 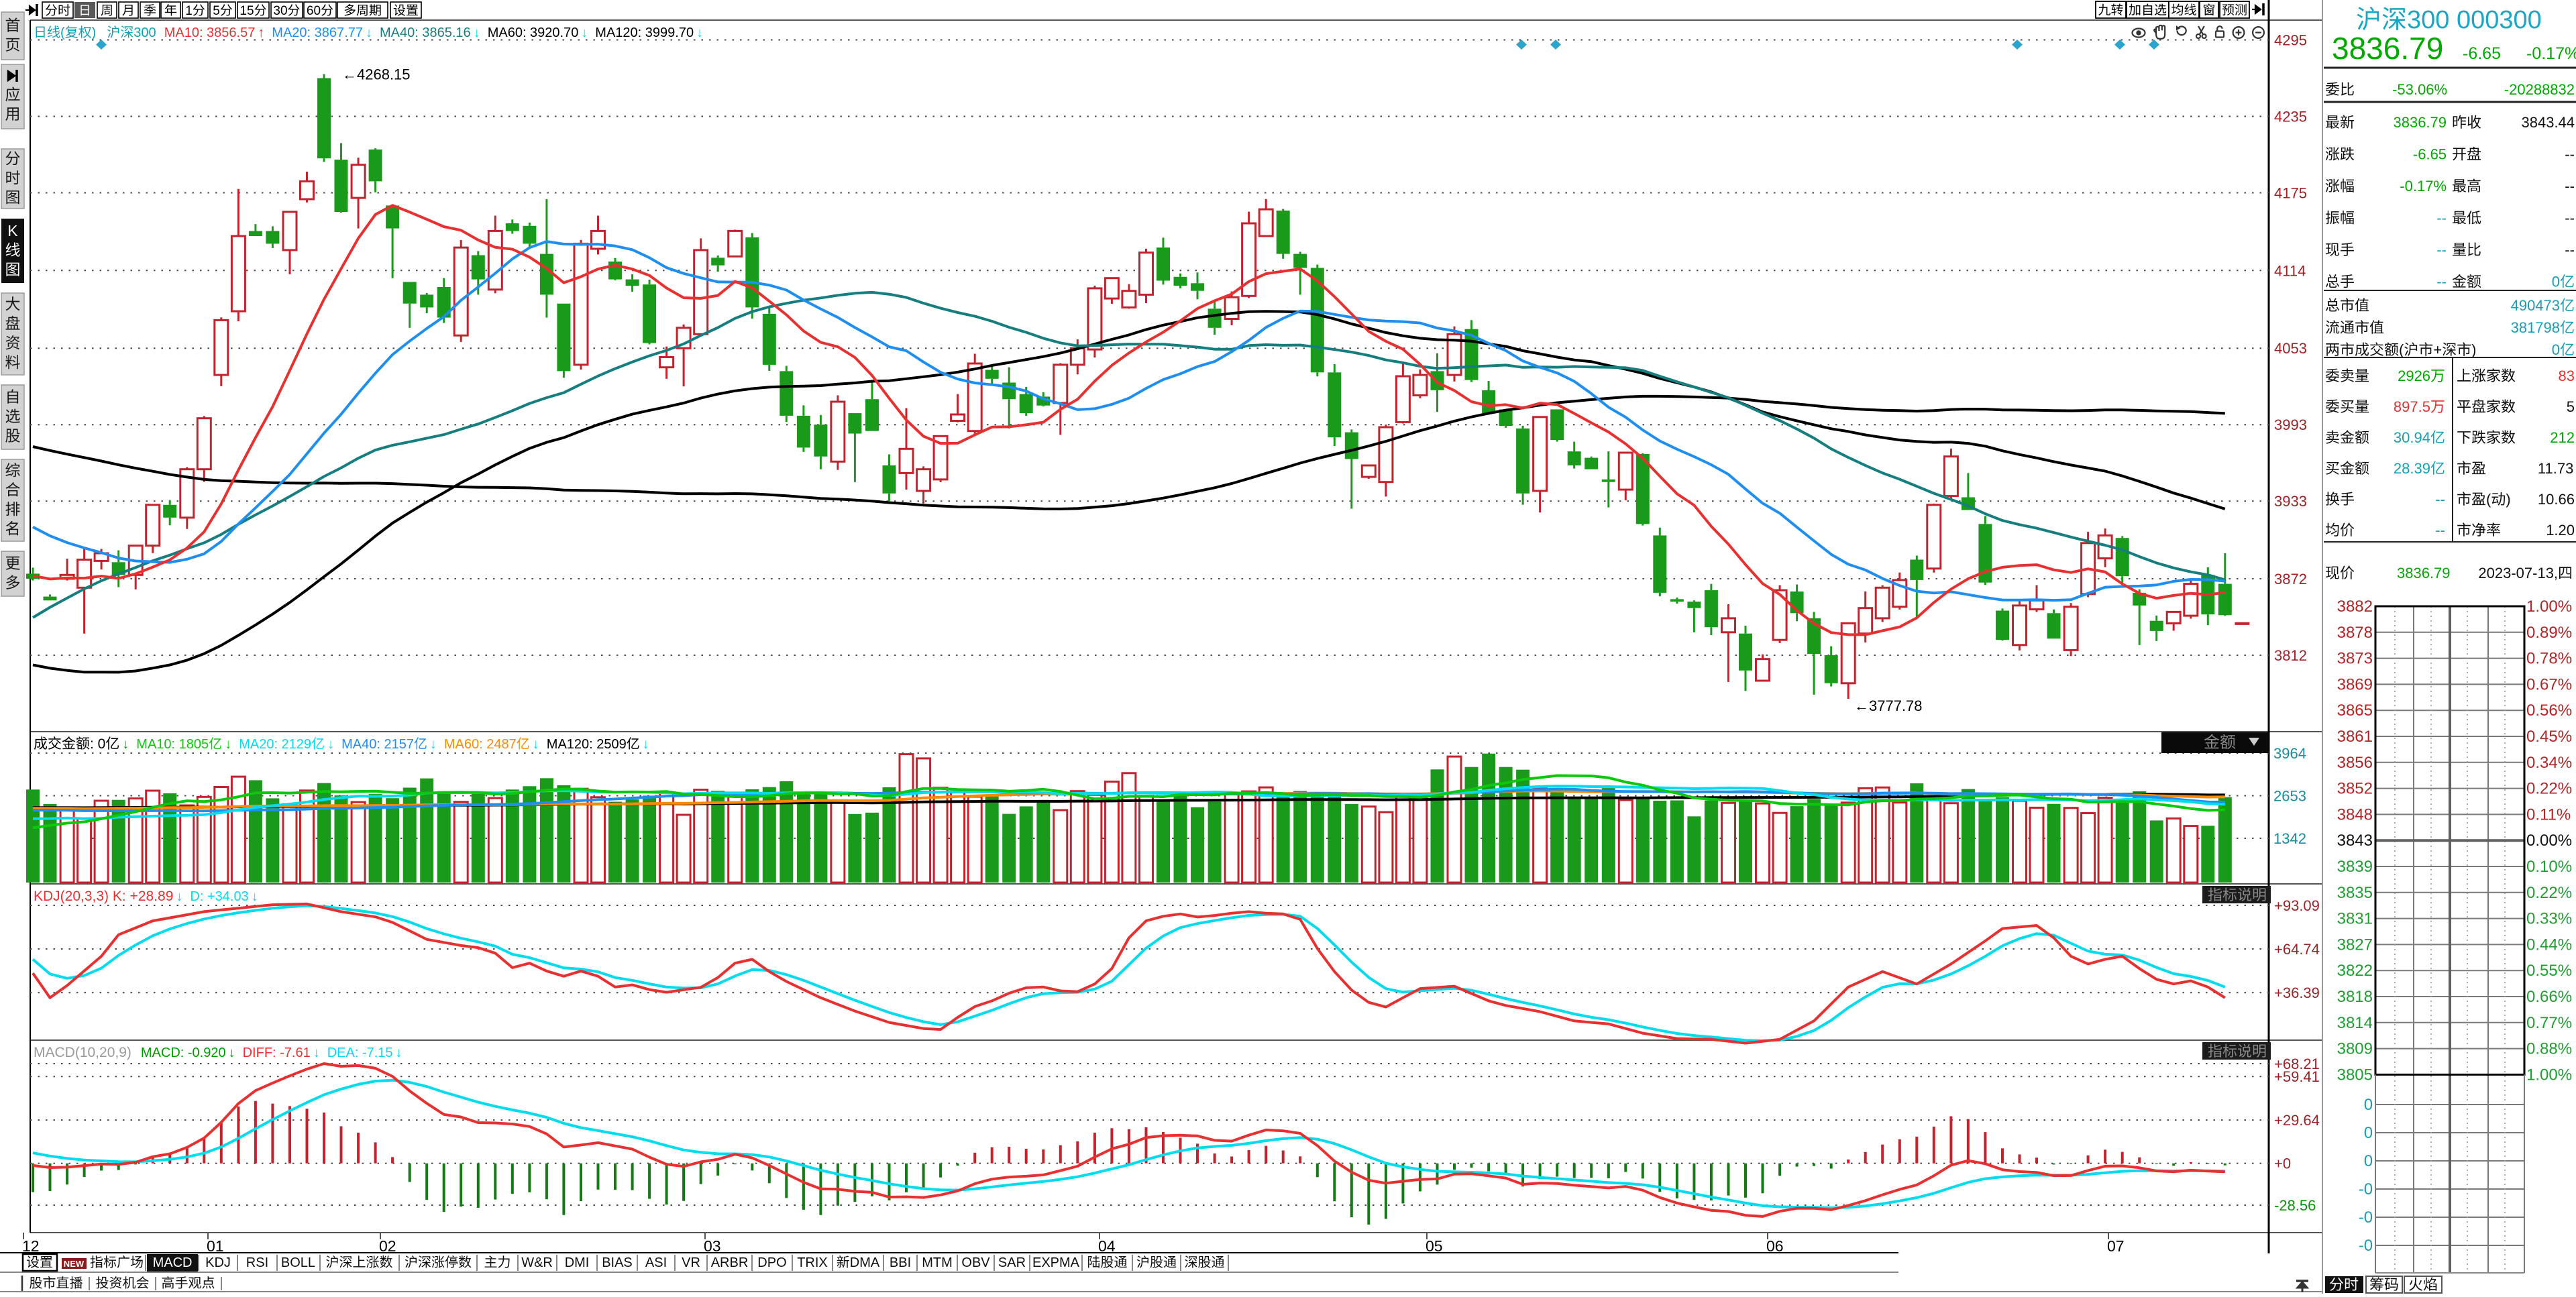 I want to click on svg-text: +93.09, so click(x=2297, y=905).